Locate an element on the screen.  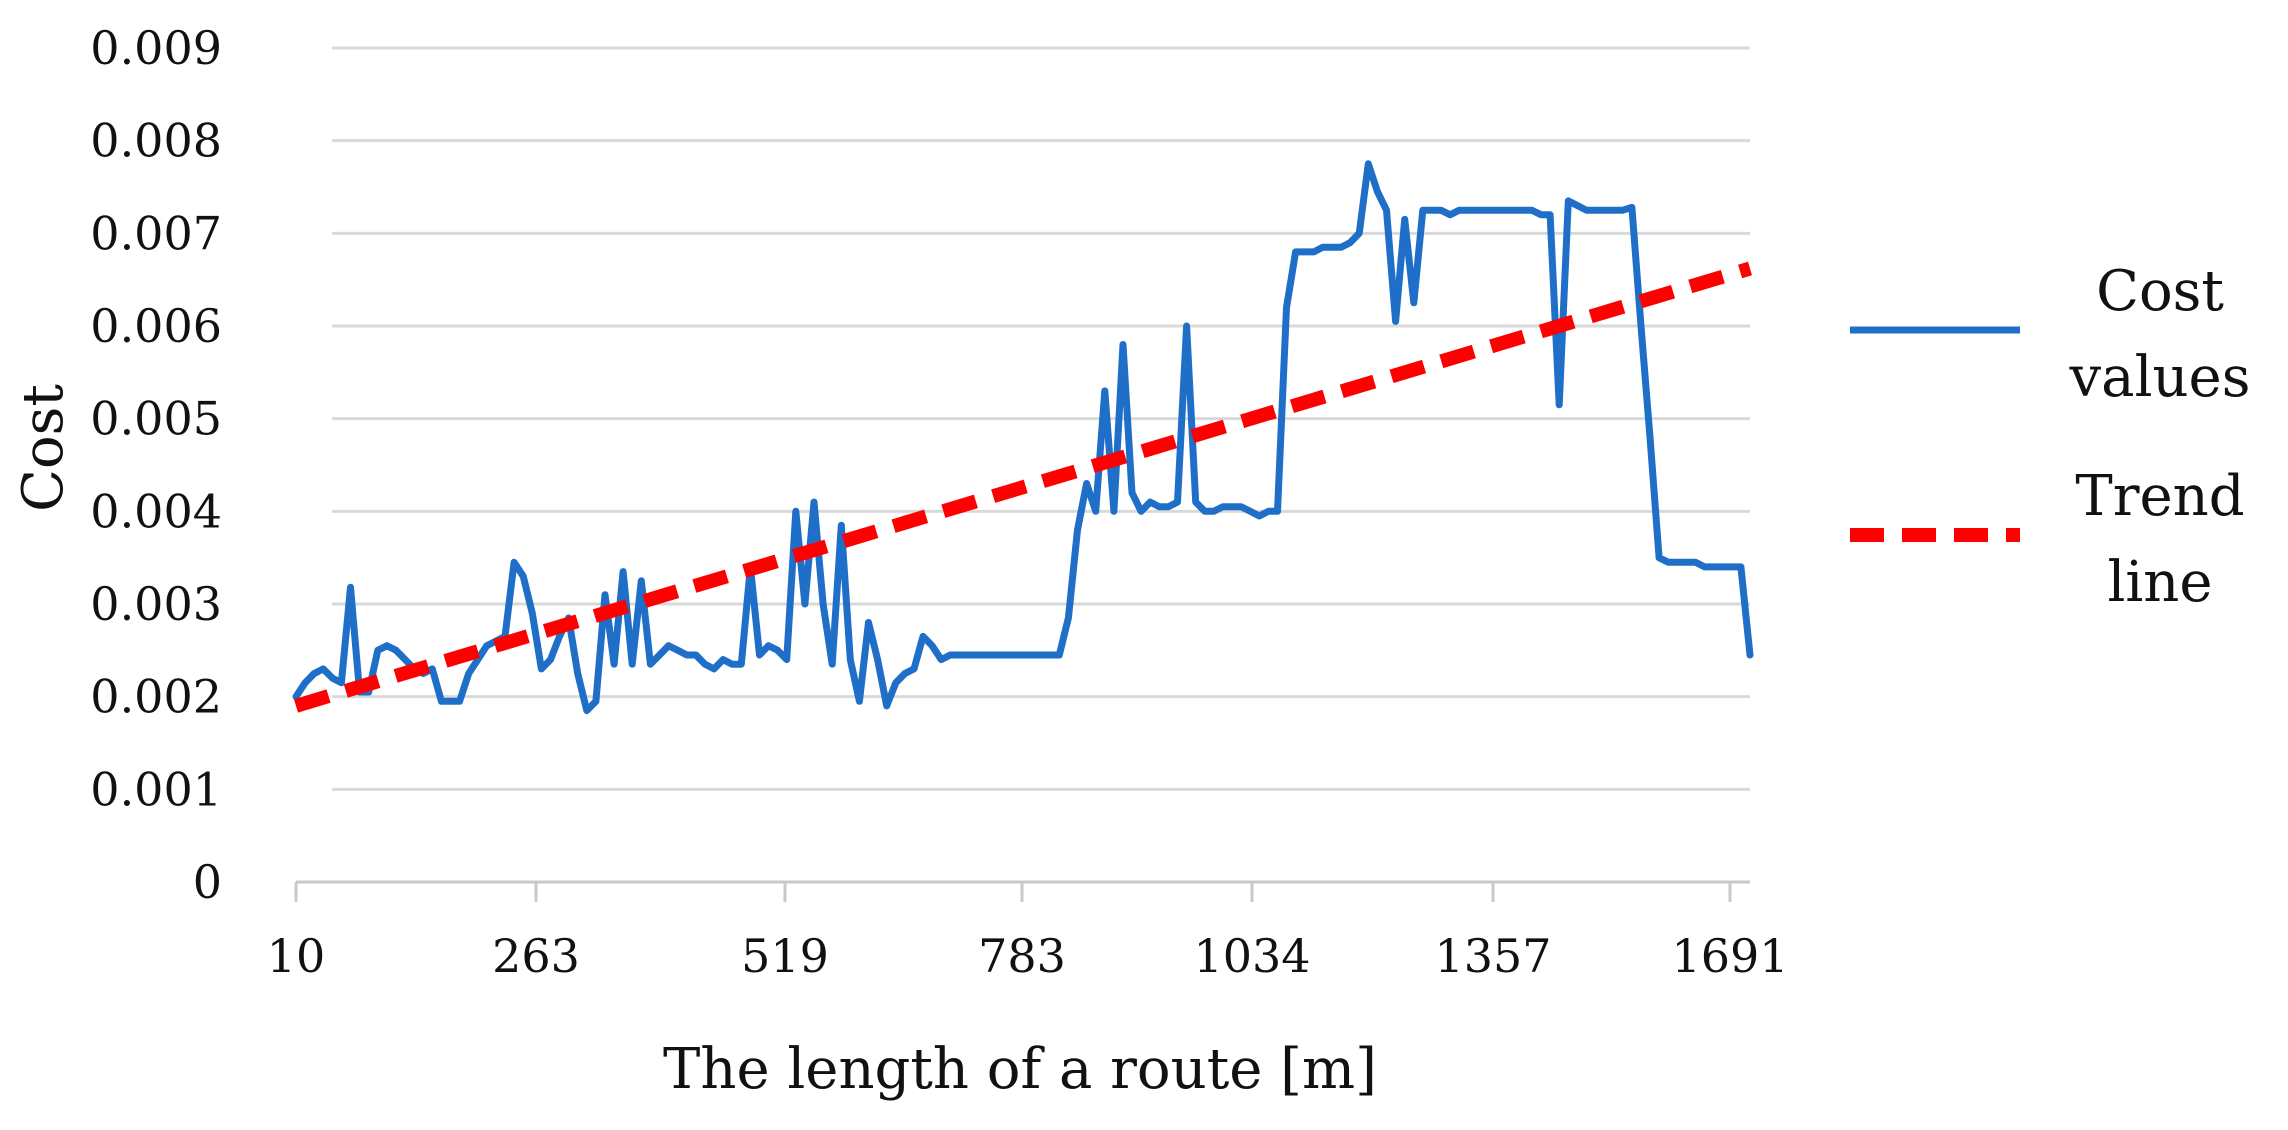
y-tick-label-0.004: 0.004 is located at coordinates (156, 511).